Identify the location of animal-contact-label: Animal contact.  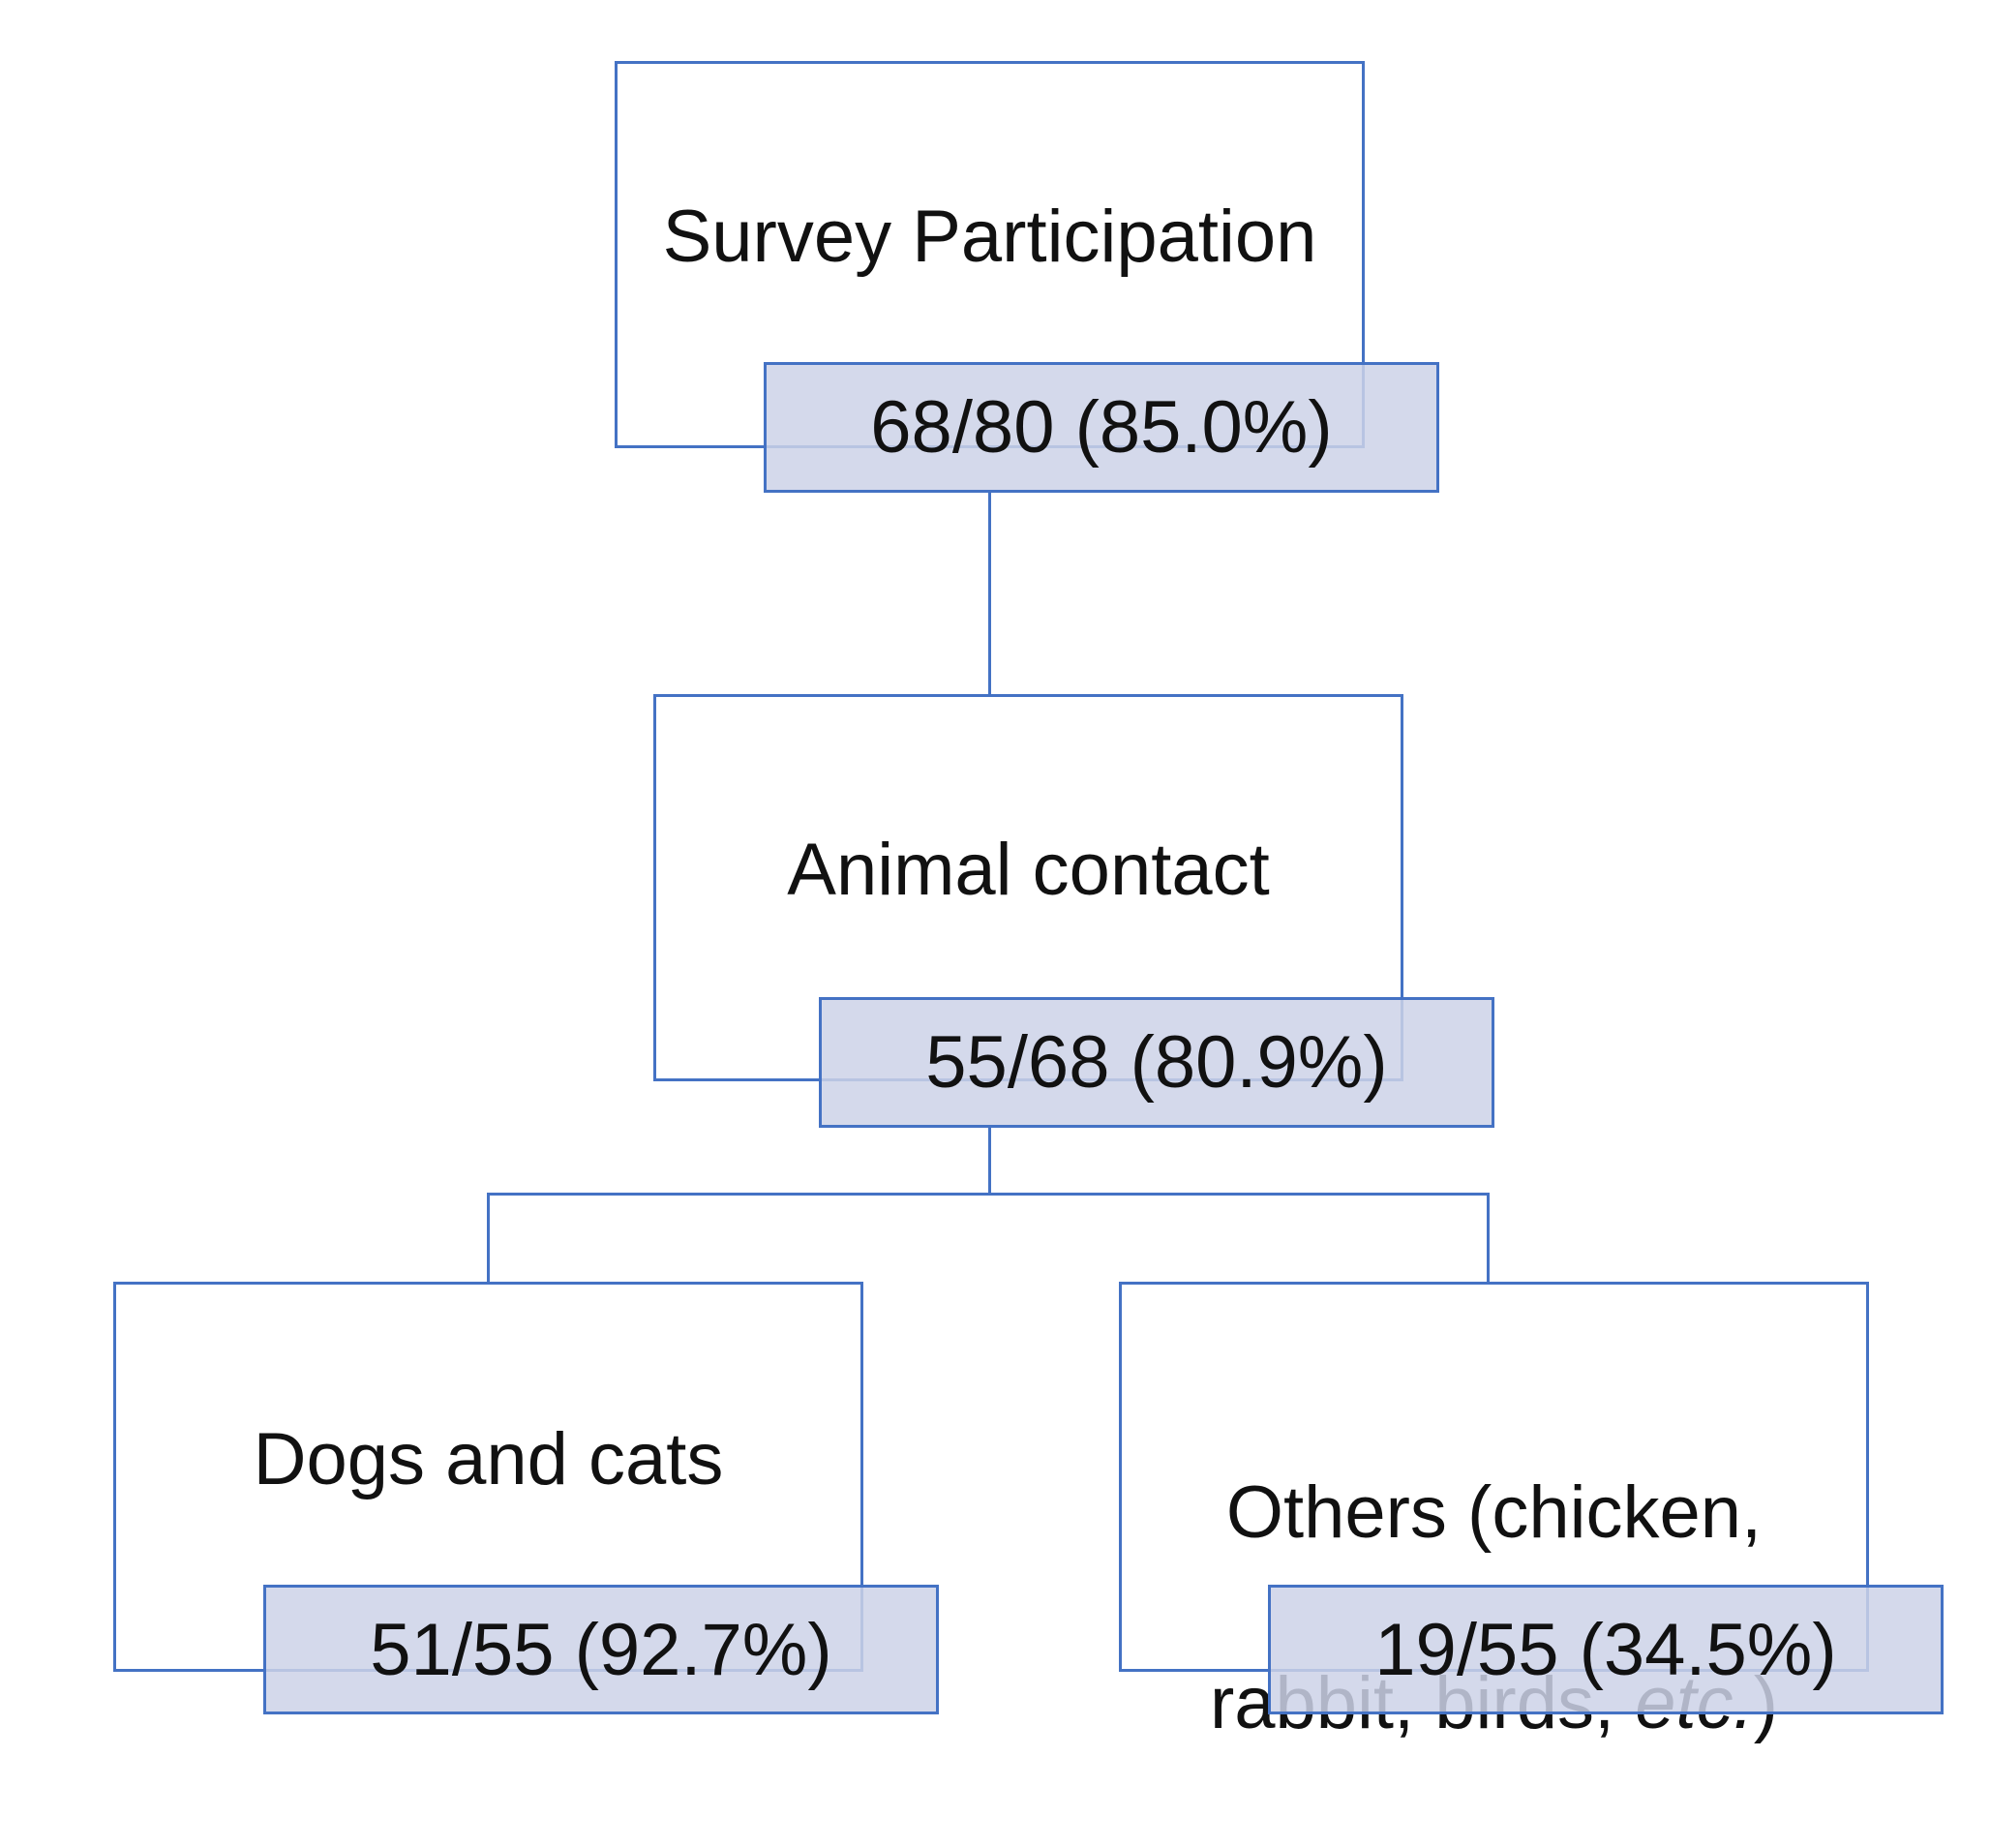
(1028, 870).